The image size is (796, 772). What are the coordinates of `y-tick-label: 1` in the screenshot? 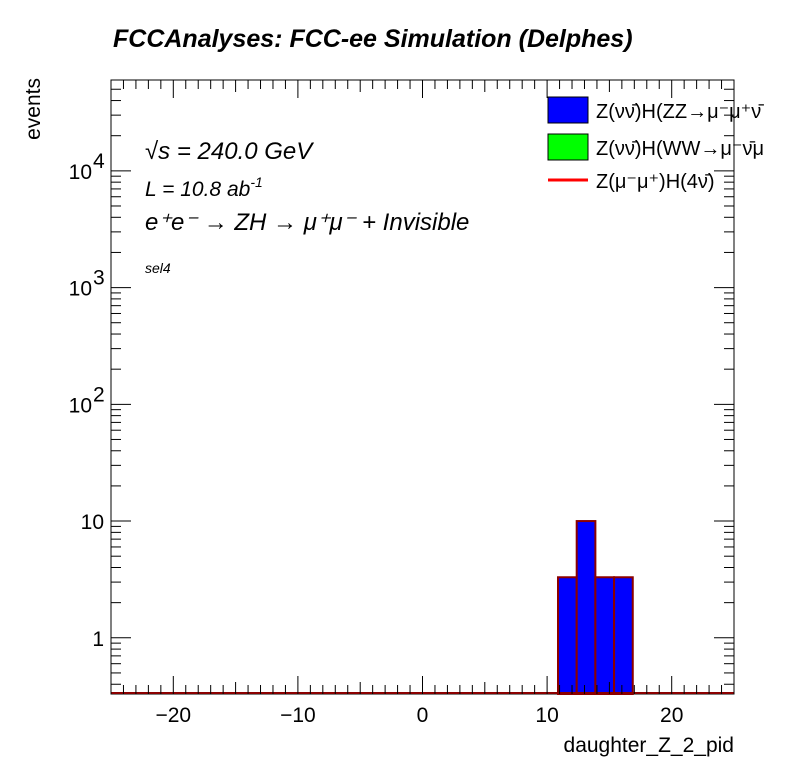 It's located at (98, 639).